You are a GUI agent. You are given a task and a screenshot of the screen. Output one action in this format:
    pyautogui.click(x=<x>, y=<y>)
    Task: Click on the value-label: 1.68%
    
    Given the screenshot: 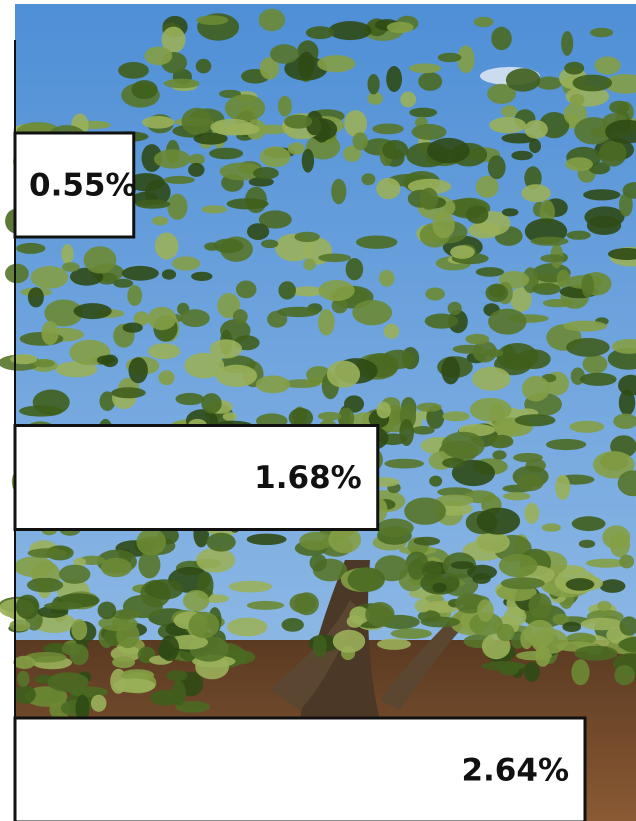 What is the action you would take?
    pyautogui.click(x=308, y=478)
    